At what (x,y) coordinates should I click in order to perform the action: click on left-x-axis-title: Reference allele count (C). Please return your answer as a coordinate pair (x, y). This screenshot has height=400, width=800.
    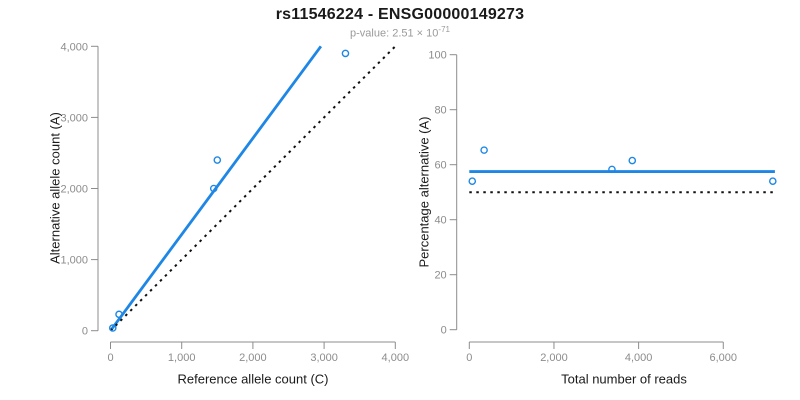
    Looking at the image, I should click on (253, 379).